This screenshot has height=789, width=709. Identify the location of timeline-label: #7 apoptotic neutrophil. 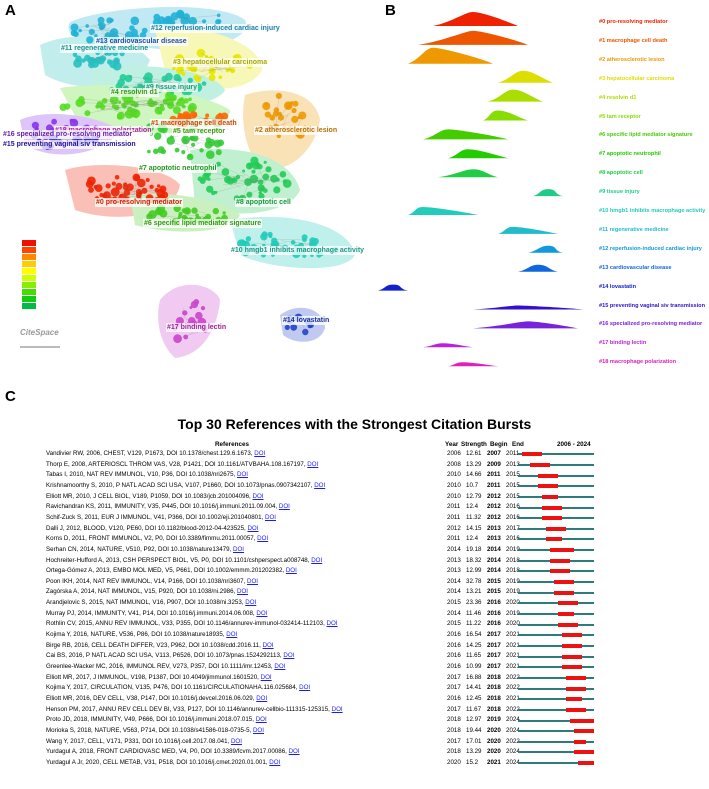
(630, 154).